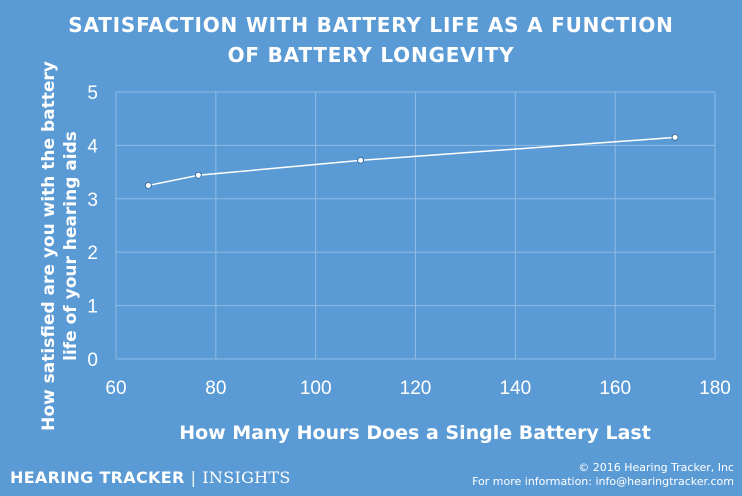 This screenshot has height=496, width=742. Describe the element at coordinates (715, 388) in the screenshot. I see `x-tick-label: 180` at that location.